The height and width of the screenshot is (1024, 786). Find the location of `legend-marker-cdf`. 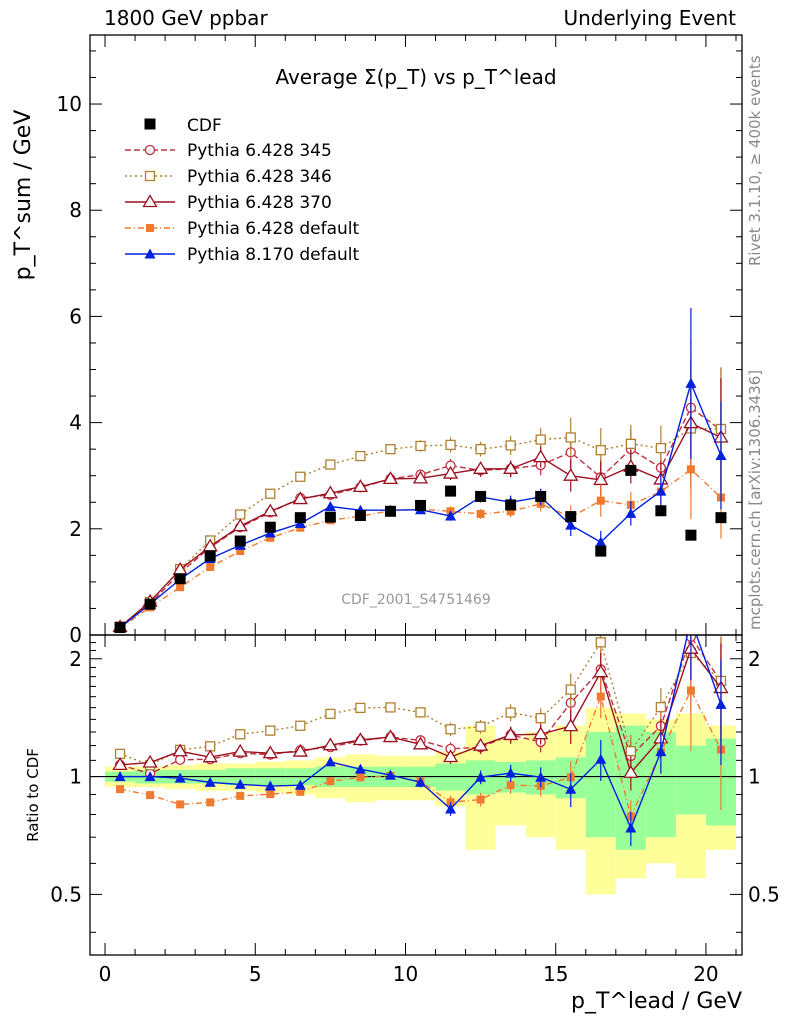

legend-marker-cdf is located at coordinates (150, 124).